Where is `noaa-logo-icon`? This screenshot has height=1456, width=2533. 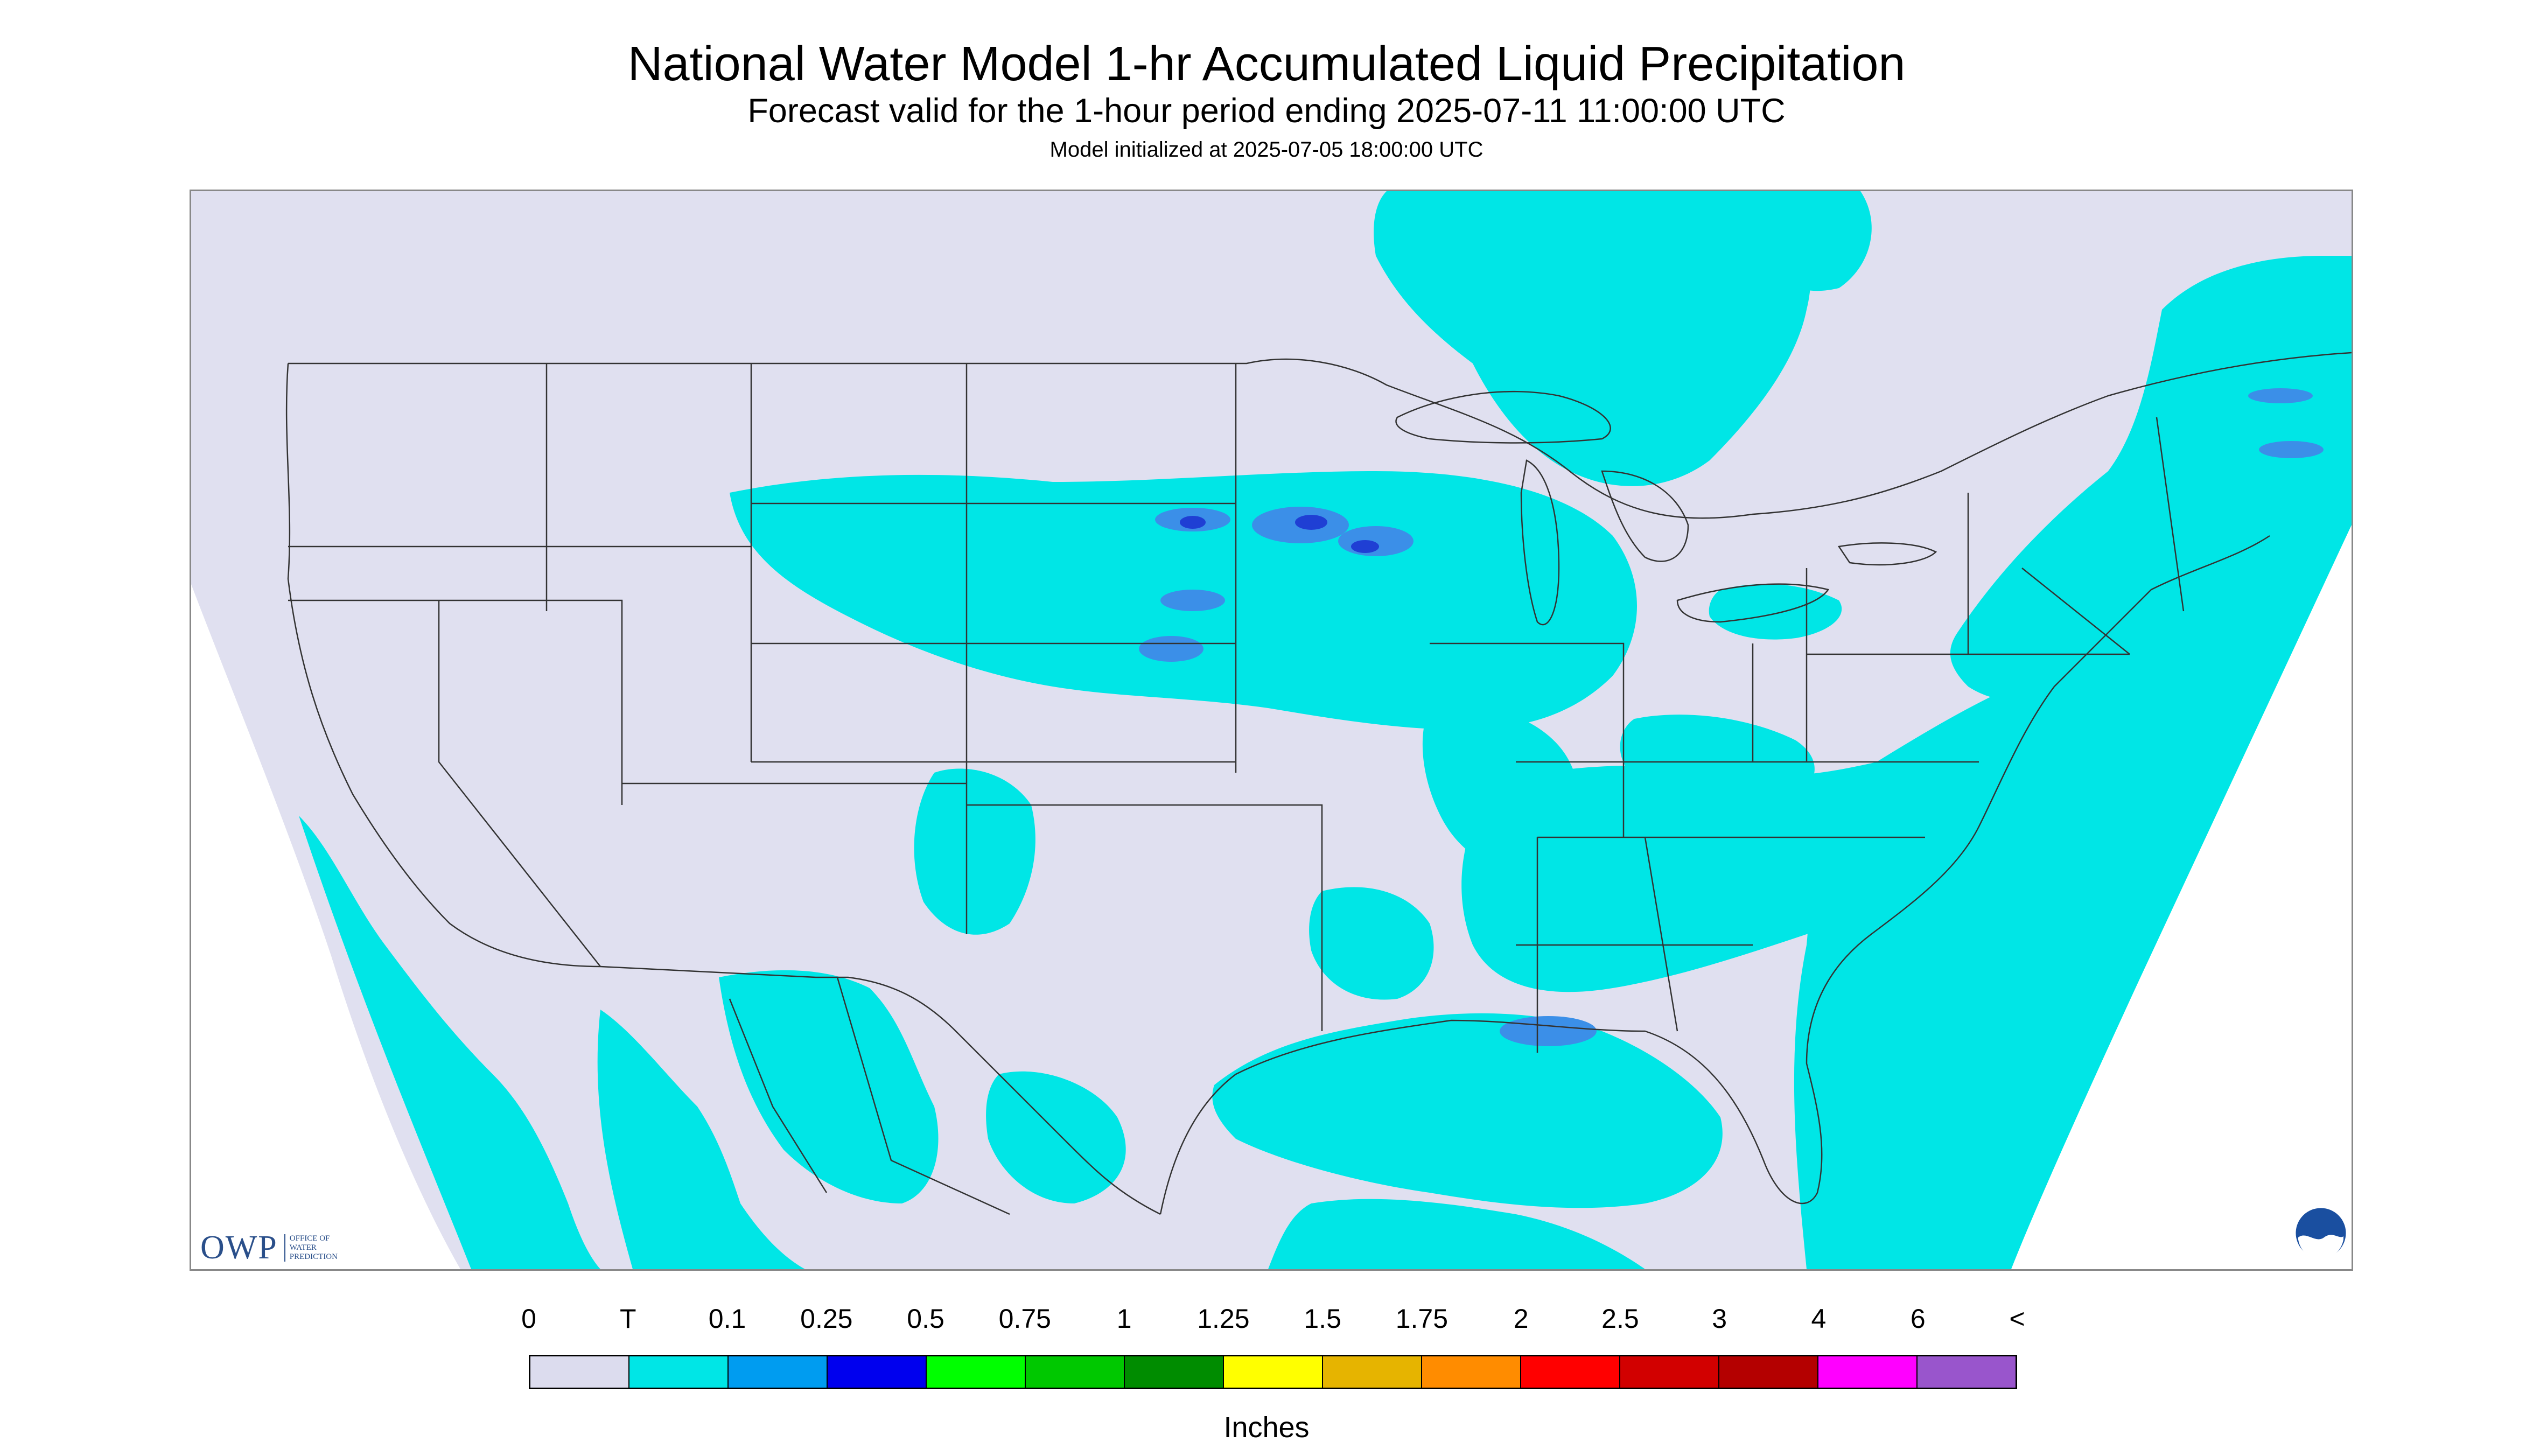
noaa-logo-icon is located at coordinates (2321, 1233).